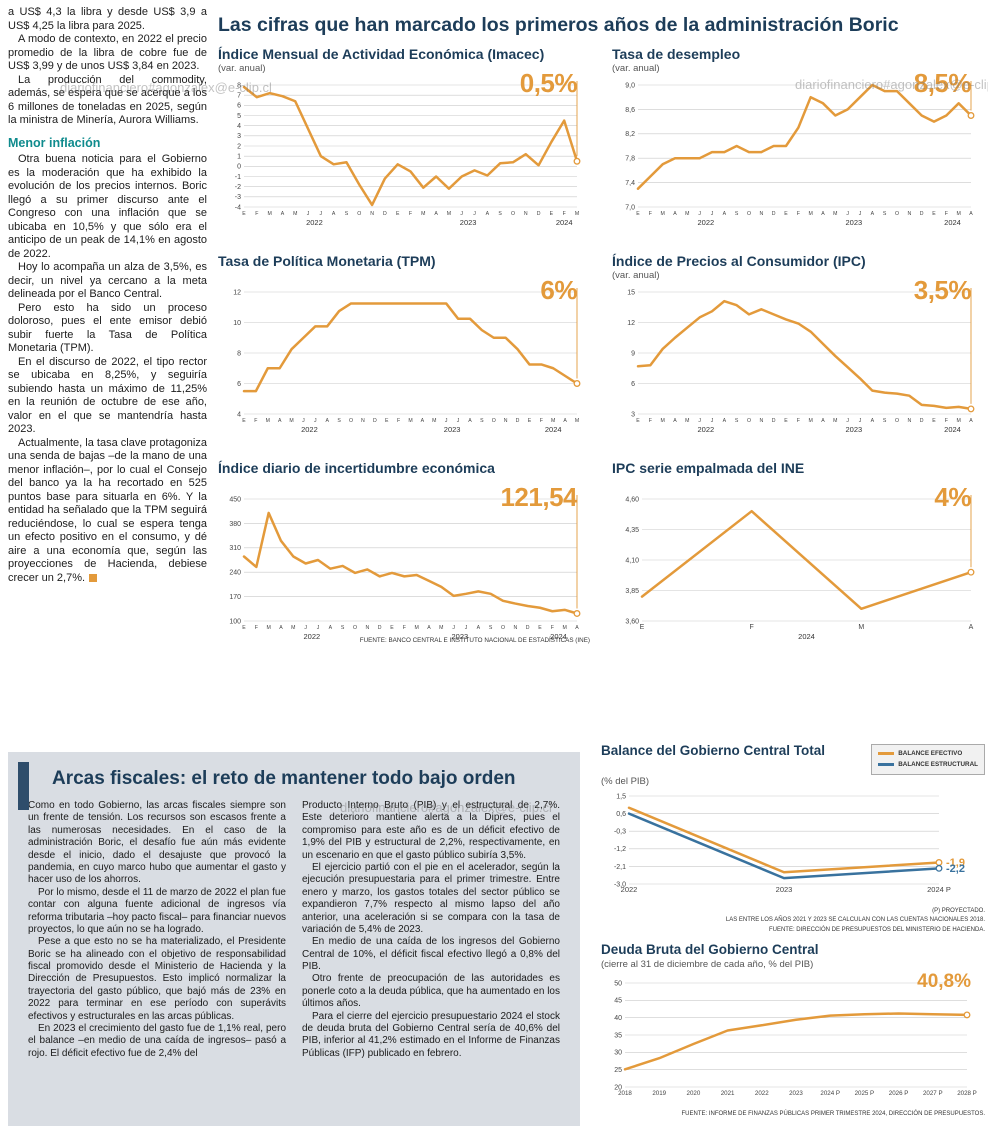 The width and height of the screenshot is (988, 1133). I want to click on chart-title: Tasa de desempleo, so click(676, 54).